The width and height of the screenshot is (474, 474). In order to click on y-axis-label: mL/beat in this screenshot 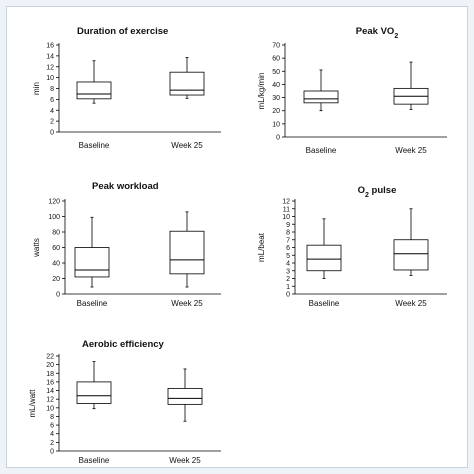, I will do `click(261, 247)`.